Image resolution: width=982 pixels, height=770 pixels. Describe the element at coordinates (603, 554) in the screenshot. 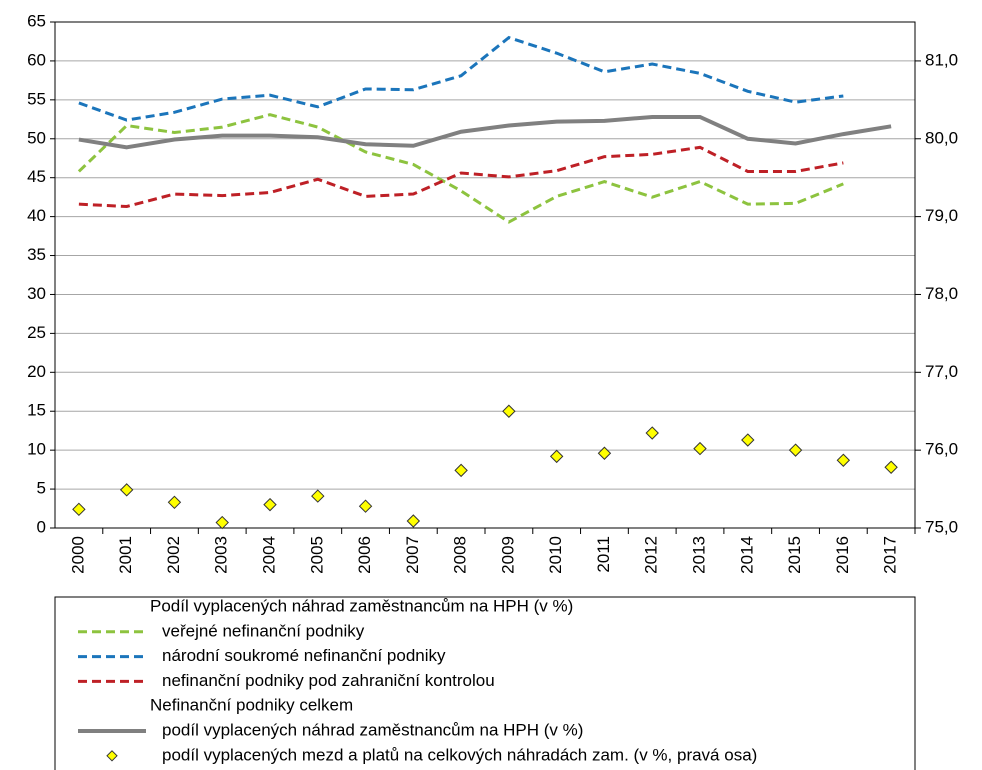

I see `x-tick-label: 2011` at that location.